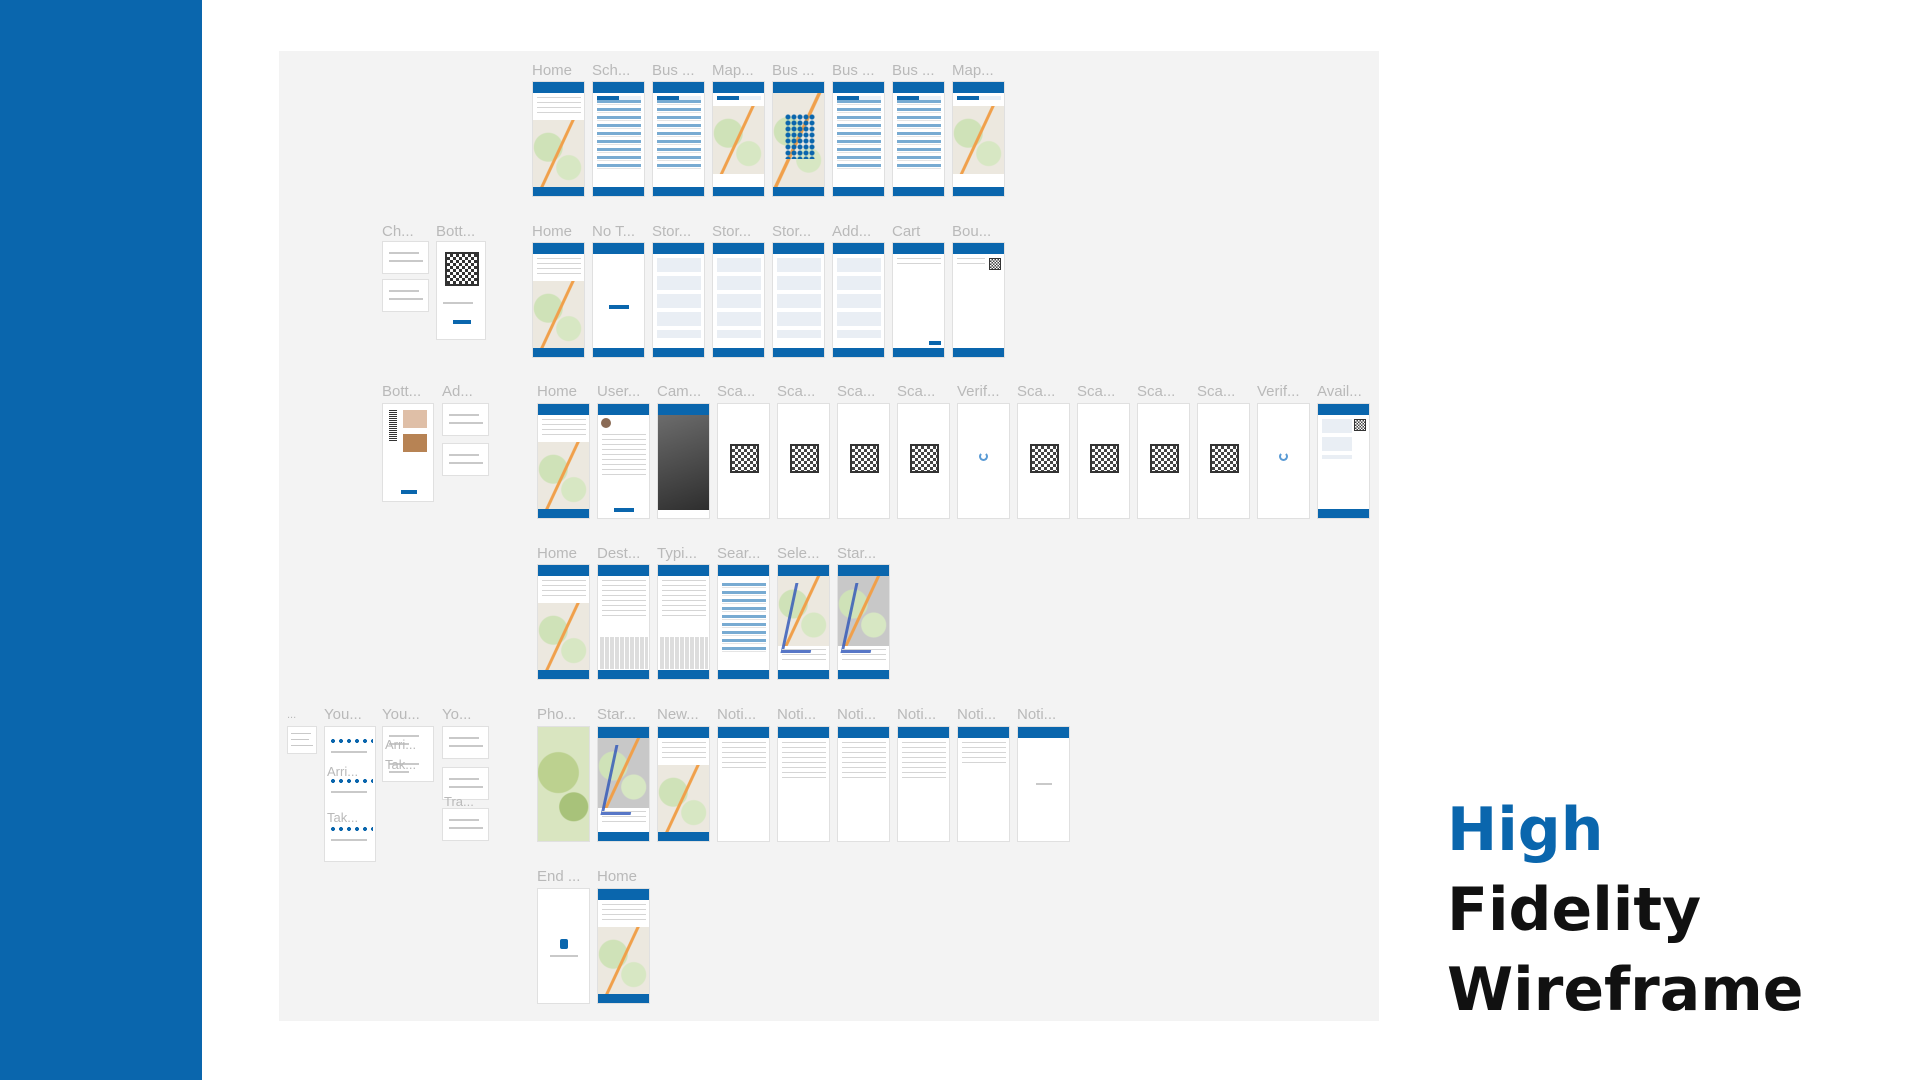 Image resolution: width=1920 pixels, height=1080 pixels. What do you see at coordinates (623, 622) in the screenshot?
I see `screen-destination` at bounding box center [623, 622].